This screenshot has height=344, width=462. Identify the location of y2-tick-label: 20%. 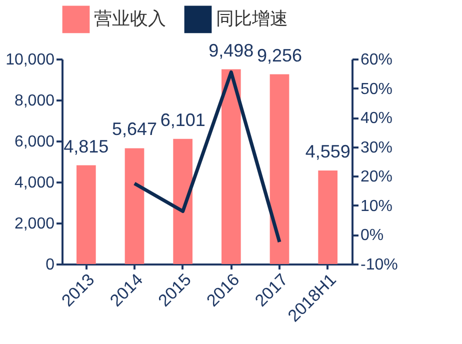
(376, 177).